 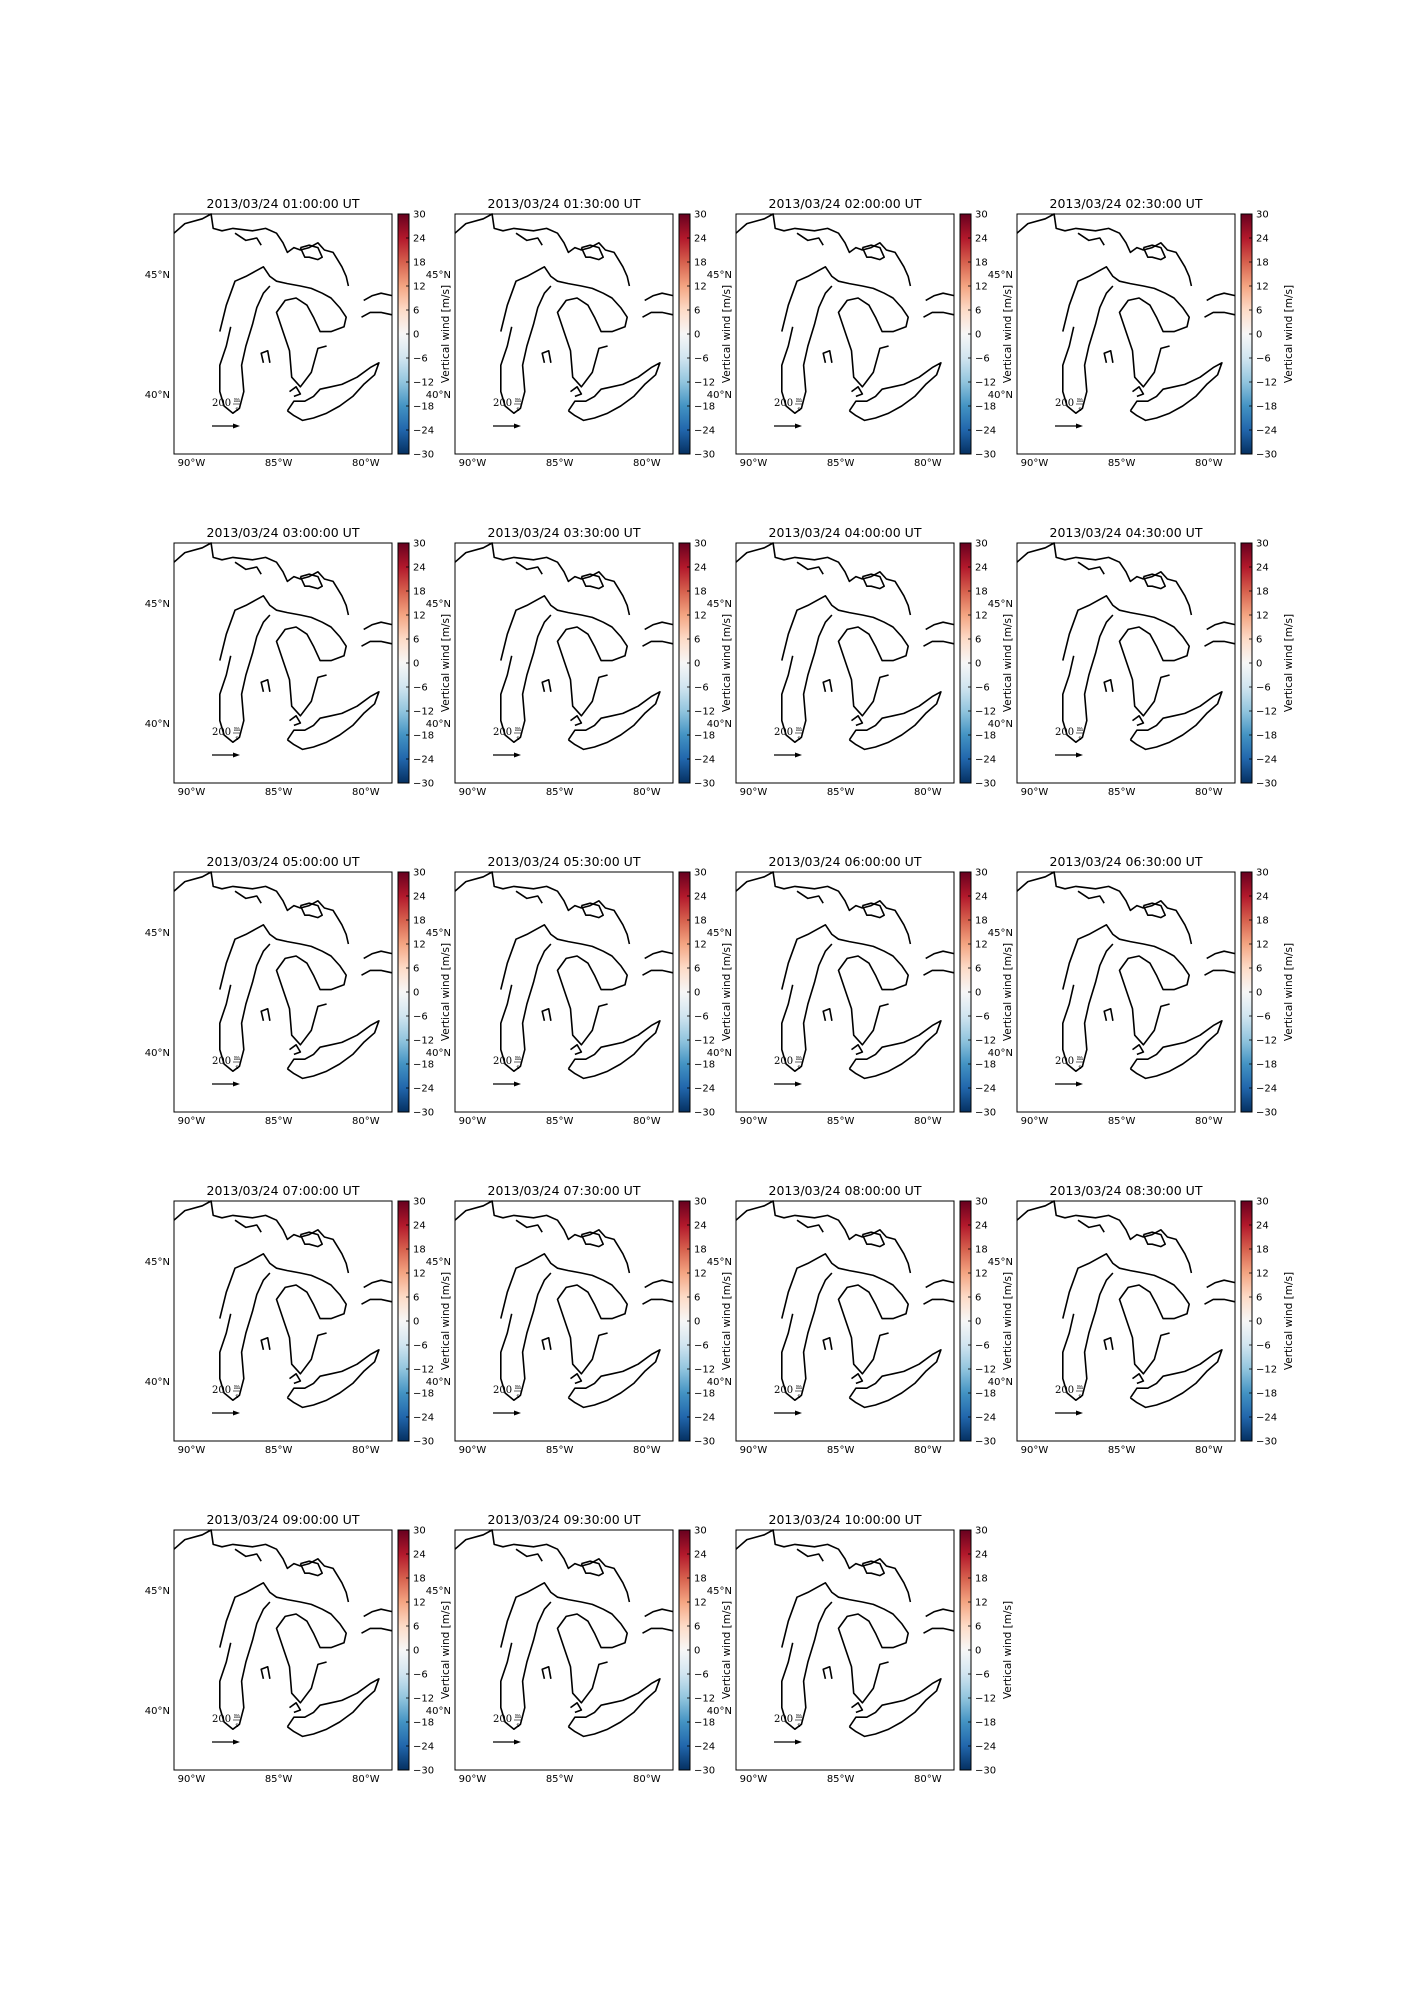 What do you see at coordinates (1000, 1382) in the screenshot?
I see `y-tick-label: 40°N` at bounding box center [1000, 1382].